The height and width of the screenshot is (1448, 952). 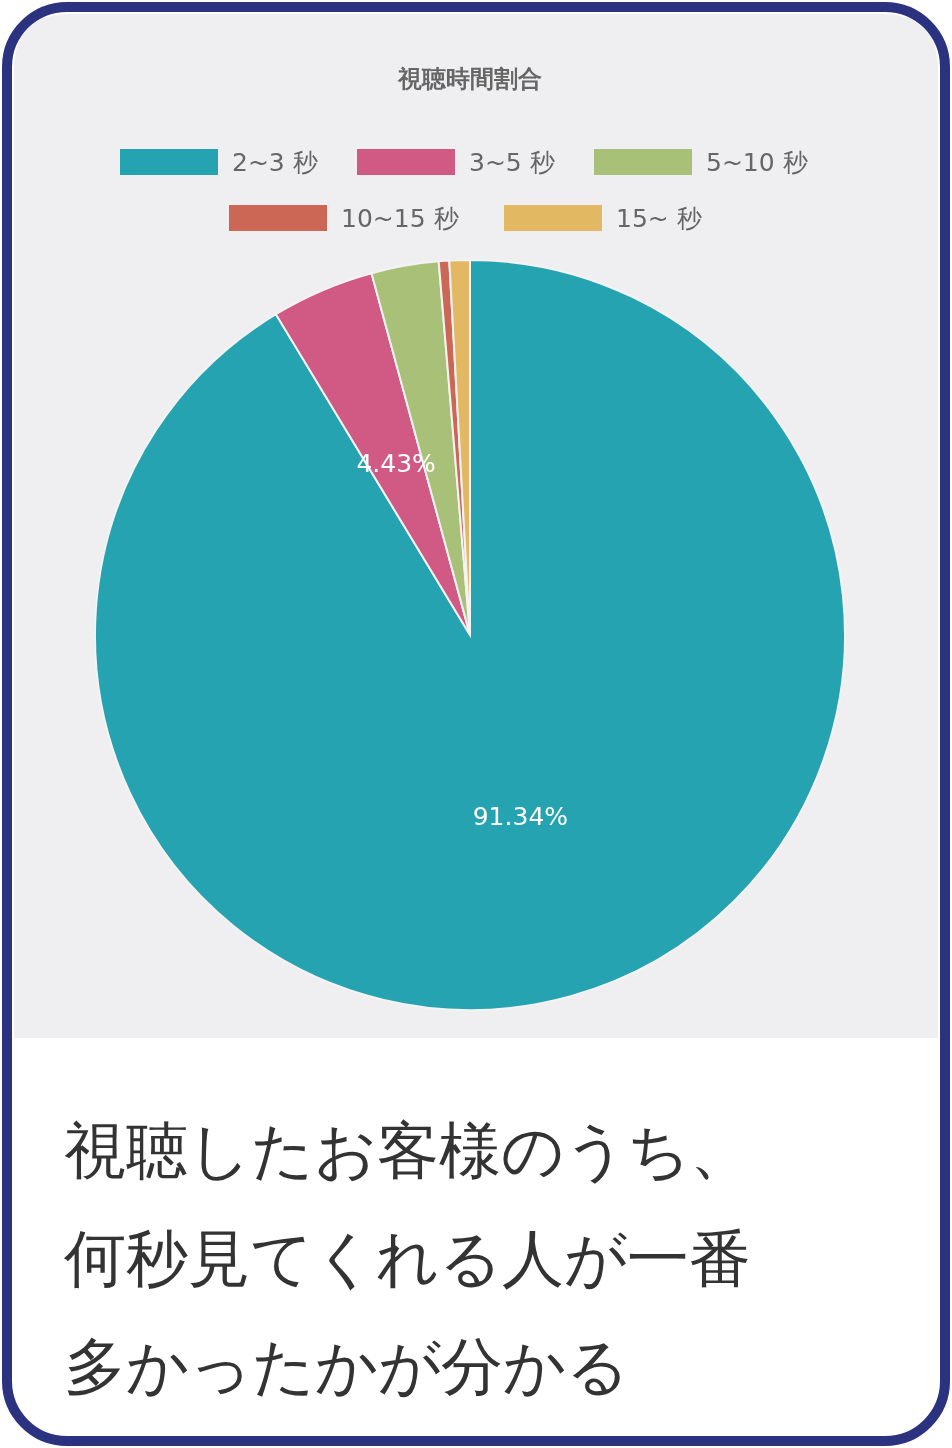 I want to click on legend-label: 5~10 秒, so click(x=757, y=162).